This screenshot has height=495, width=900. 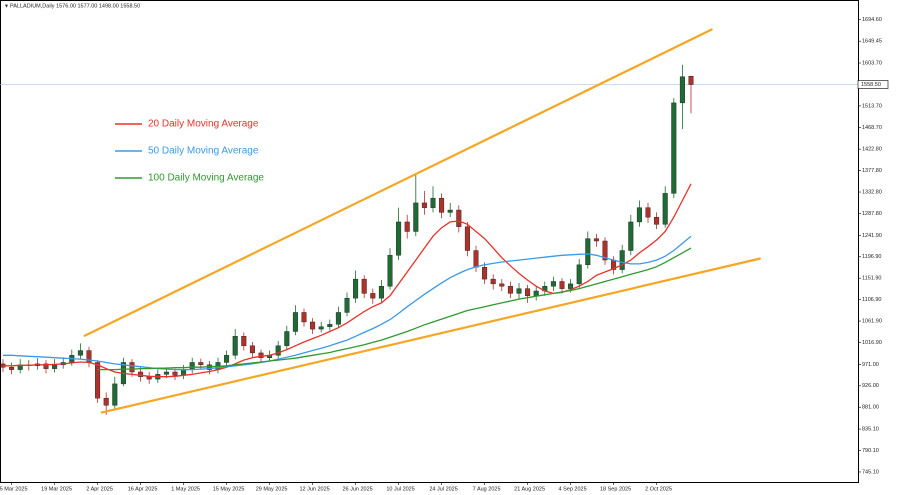 I want to click on x-tick-label: 24 Jul 2025, so click(x=443, y=489).